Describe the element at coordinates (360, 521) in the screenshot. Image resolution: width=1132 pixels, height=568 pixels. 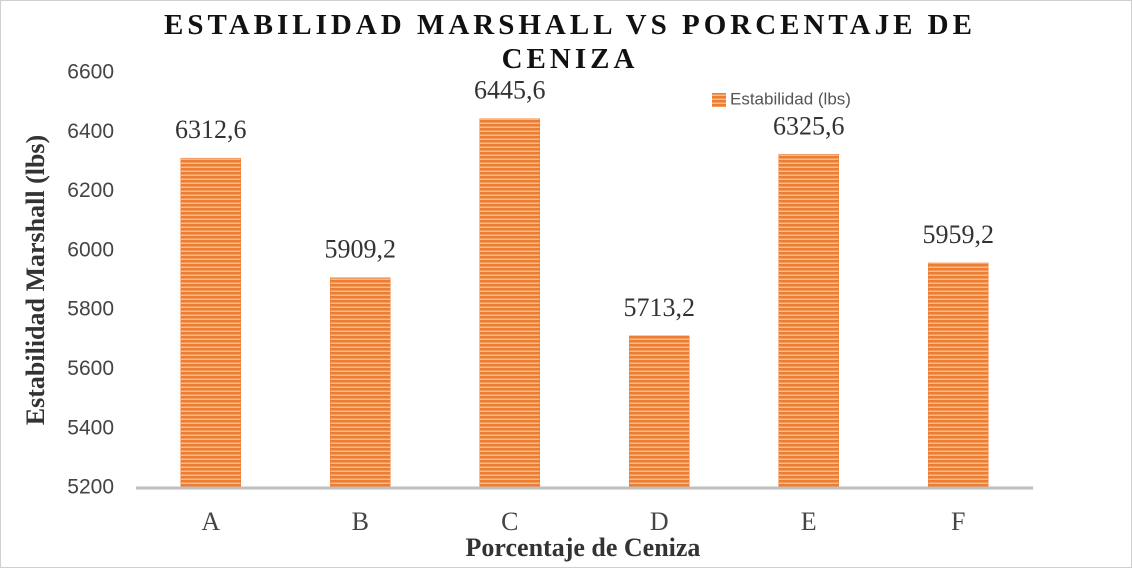
I see `x-tick-label: B` at that location.